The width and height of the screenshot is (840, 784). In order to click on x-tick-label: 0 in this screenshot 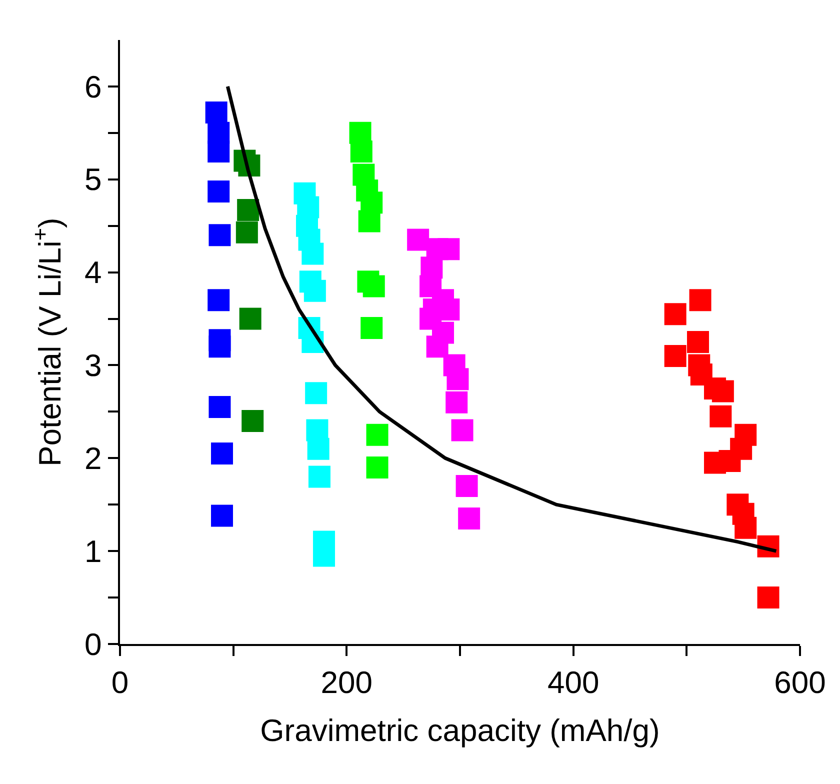, I will do `click(120, 682)`.